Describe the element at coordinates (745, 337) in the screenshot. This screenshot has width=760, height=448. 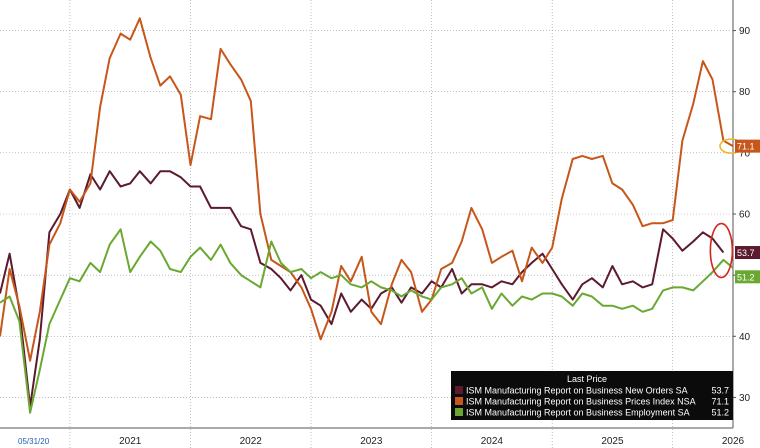
I see `y-tick-label-40: 40` at that location.